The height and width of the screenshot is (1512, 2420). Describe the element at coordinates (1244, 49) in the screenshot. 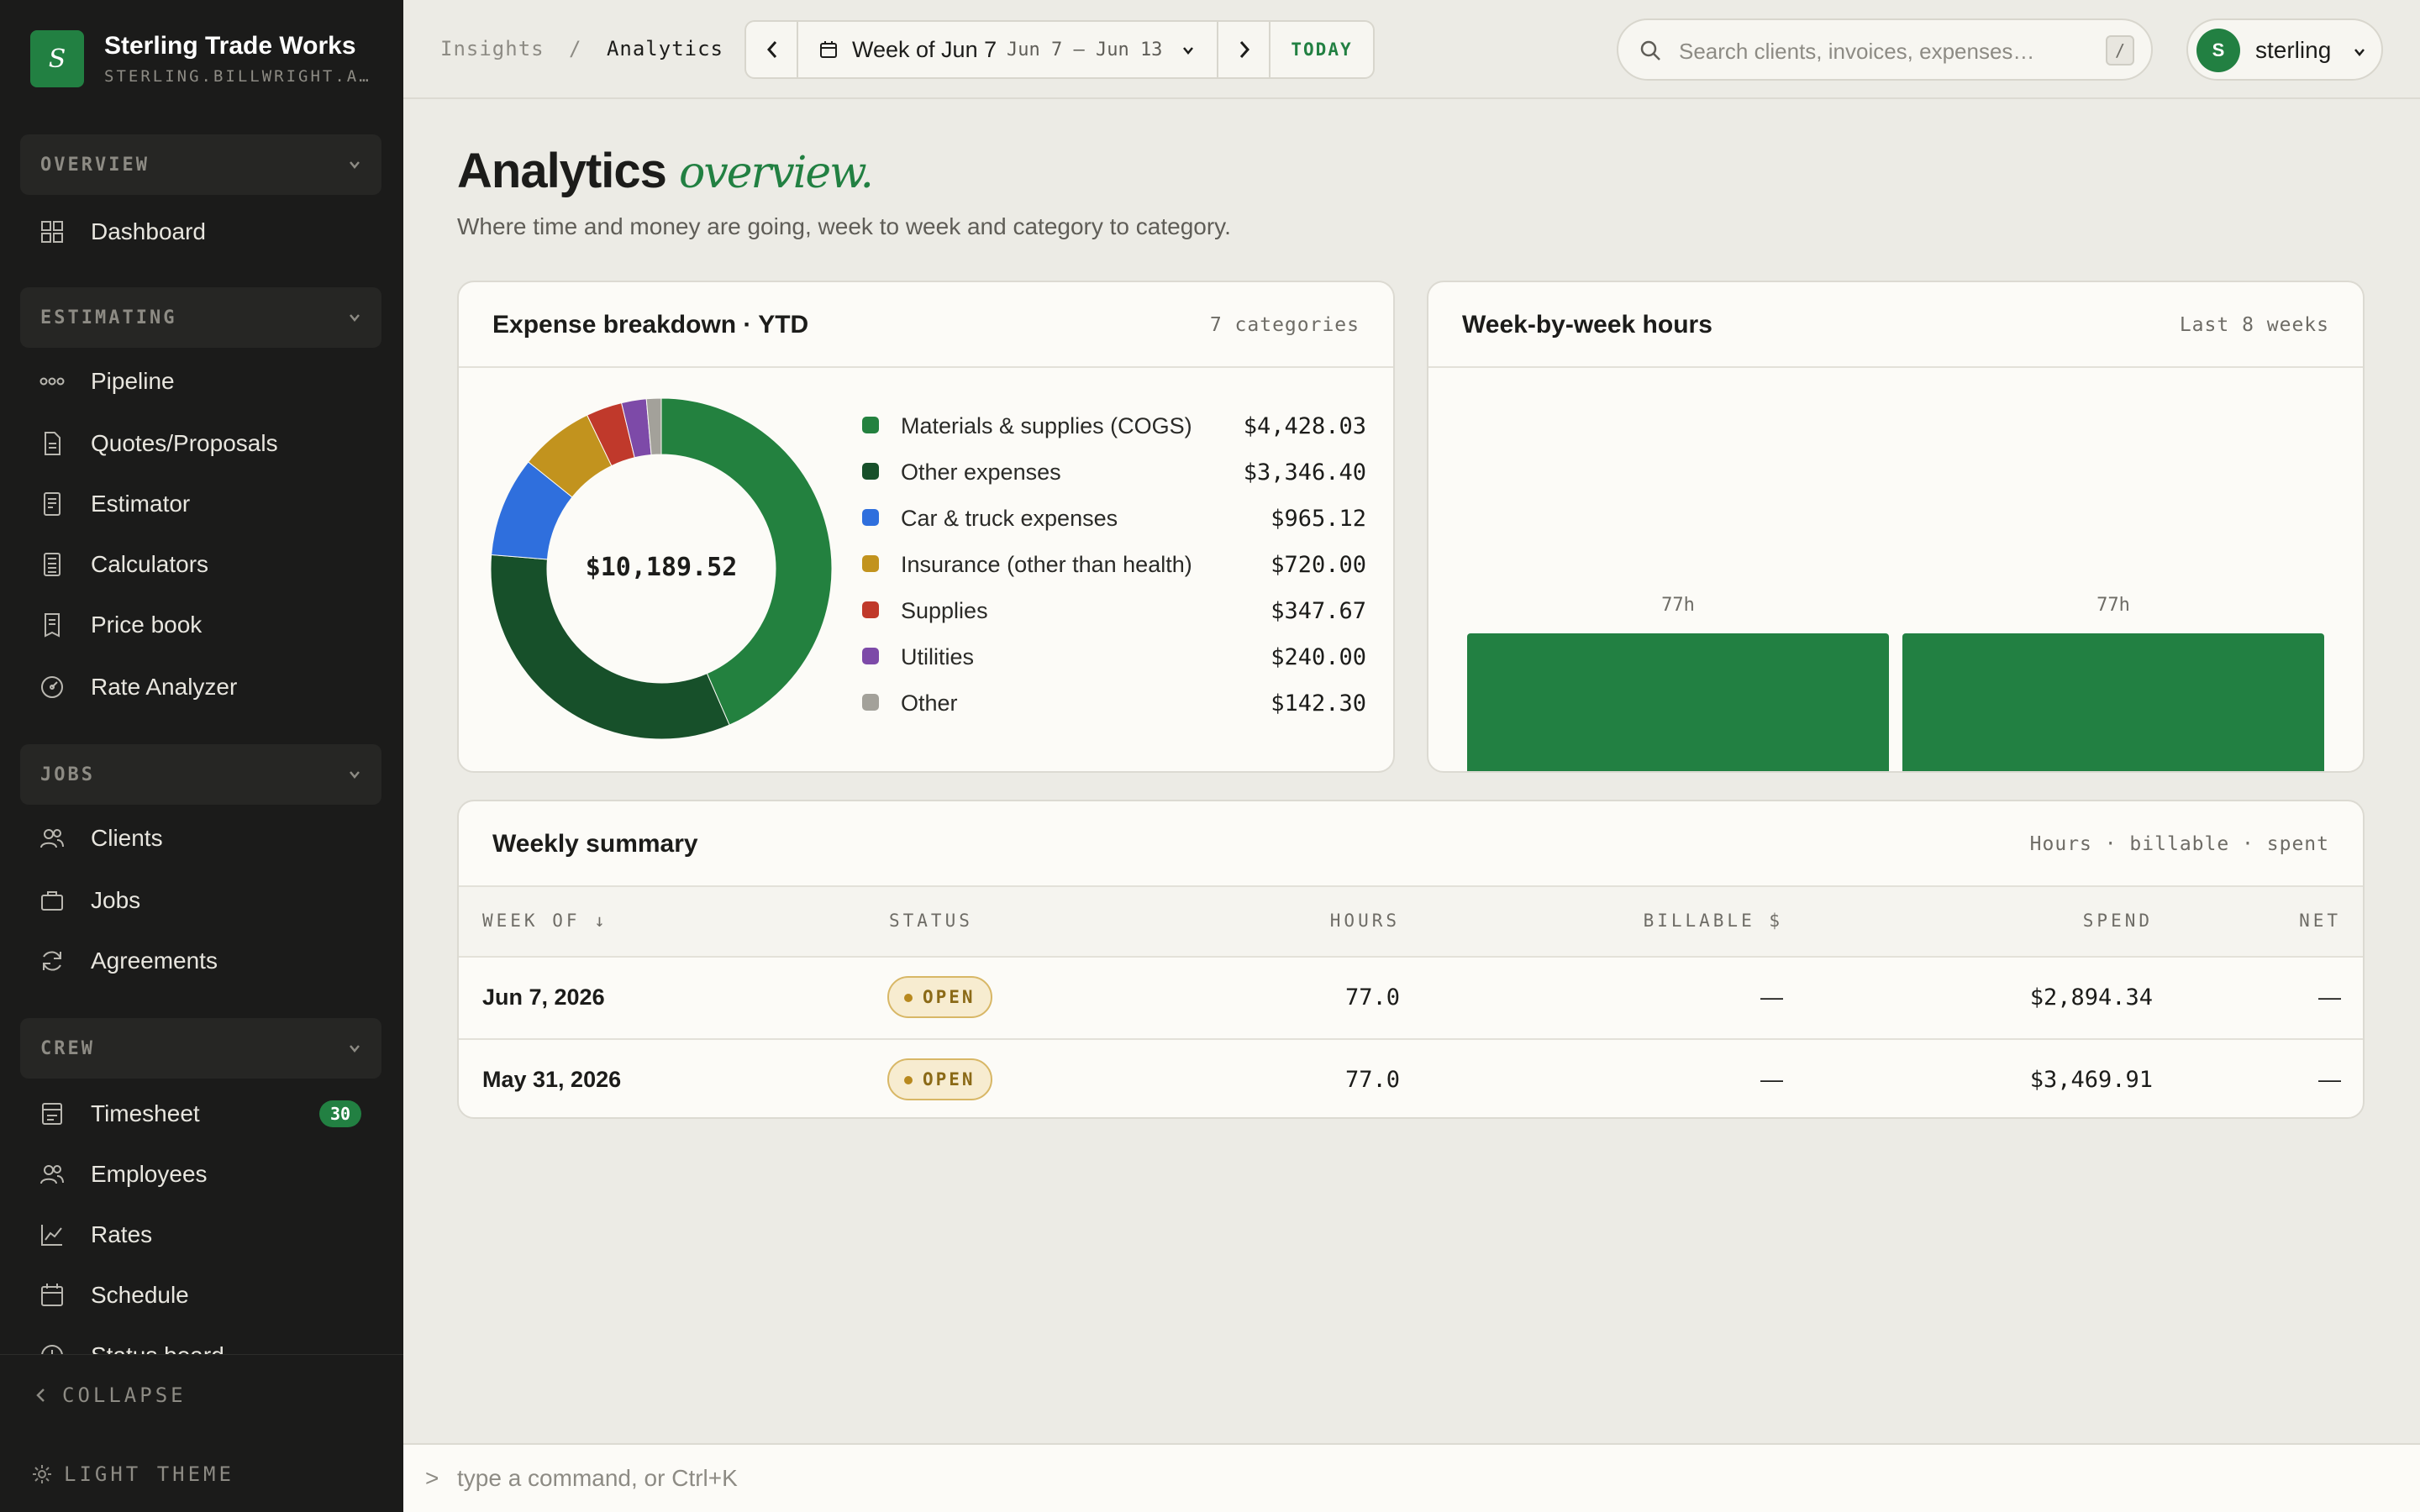

I see `next-week-button` at that location.